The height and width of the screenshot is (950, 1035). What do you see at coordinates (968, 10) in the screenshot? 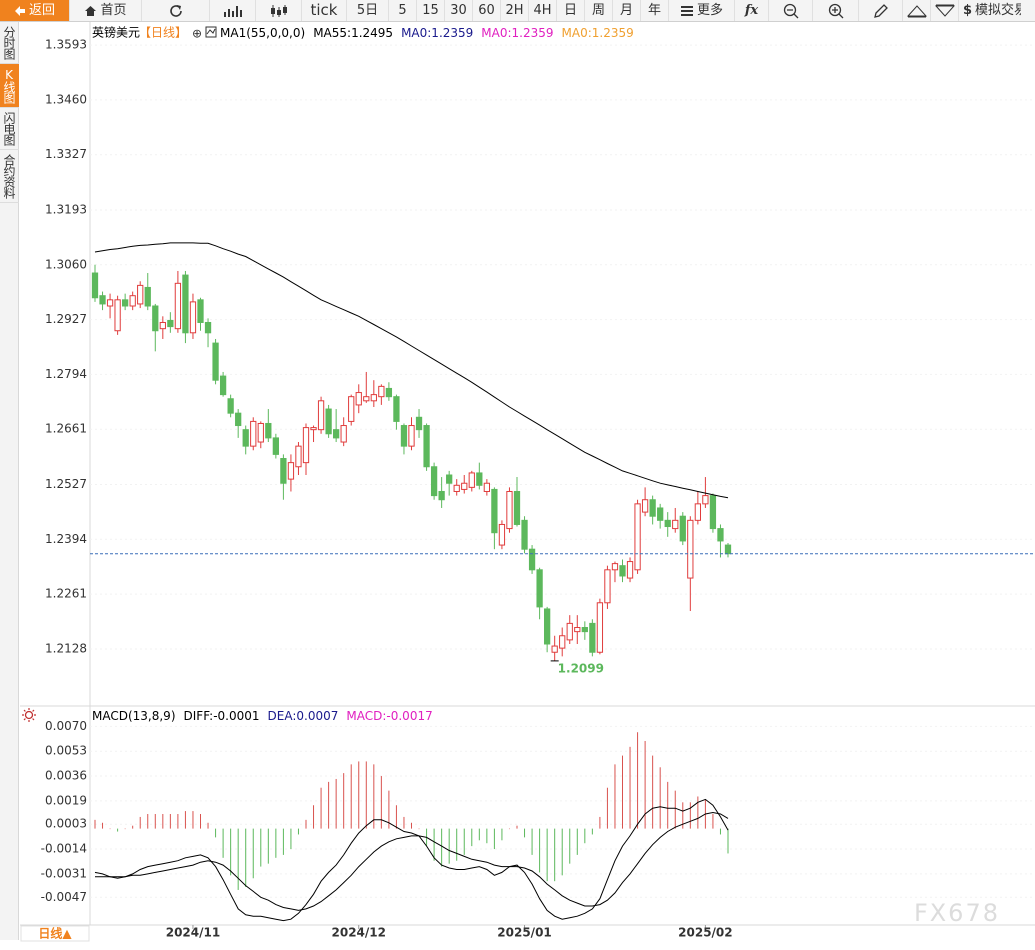
I see `icon: $` at bounding box center [968, 10].